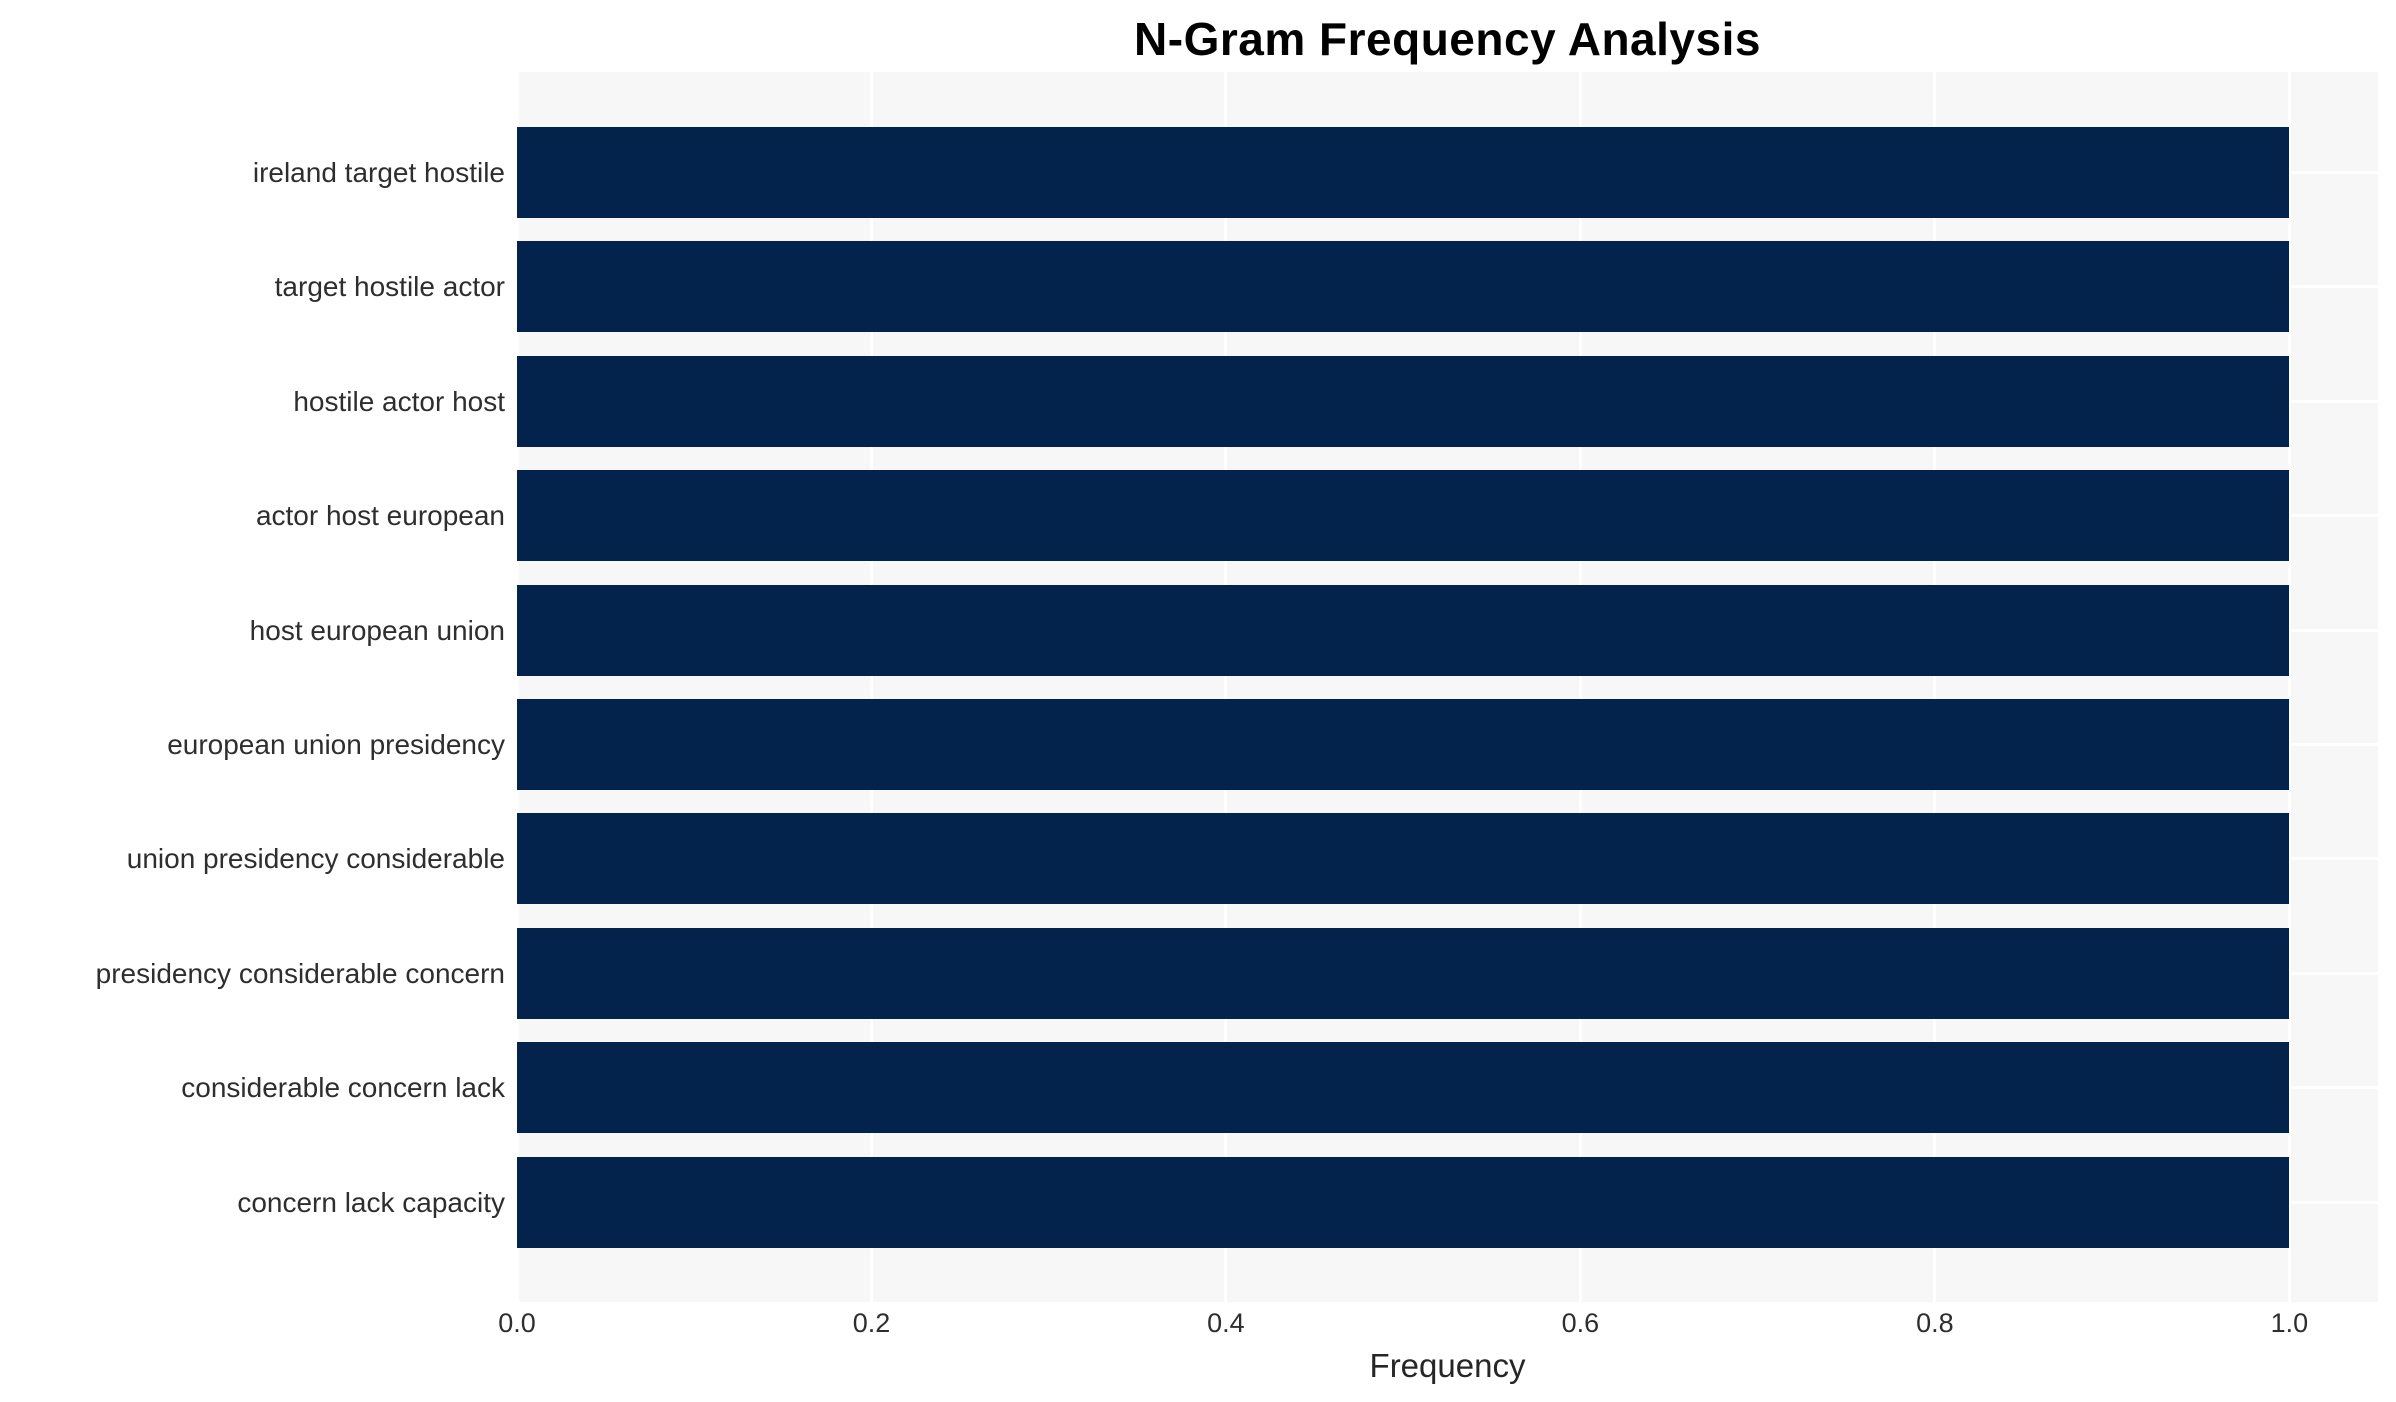 Image resolution: width=2396 pixels, height=1402 pixels. What do you see at coordinates (1403, 744) in the screenshot?
I see `bar-european-union-presidency` at bounding box center [1403, 744].